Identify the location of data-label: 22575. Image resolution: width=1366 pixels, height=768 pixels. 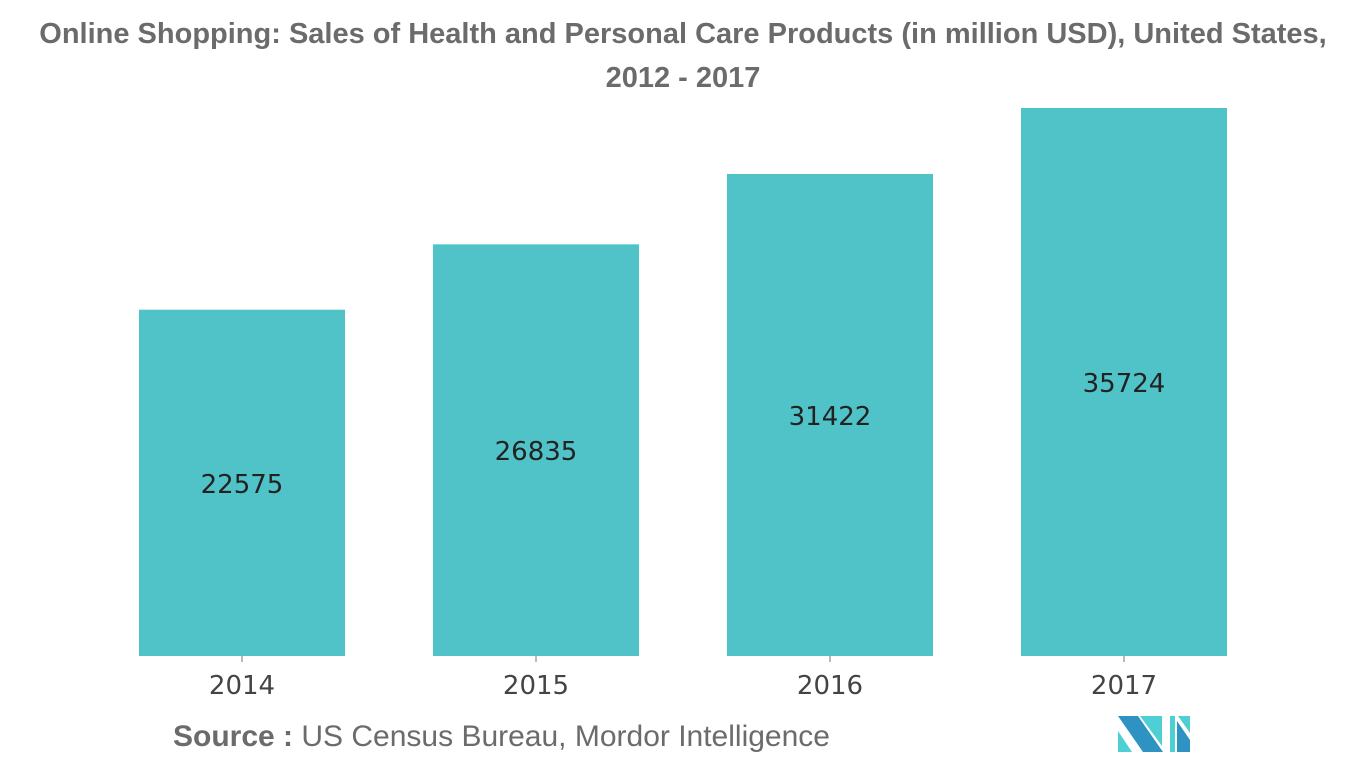
(242, 485).